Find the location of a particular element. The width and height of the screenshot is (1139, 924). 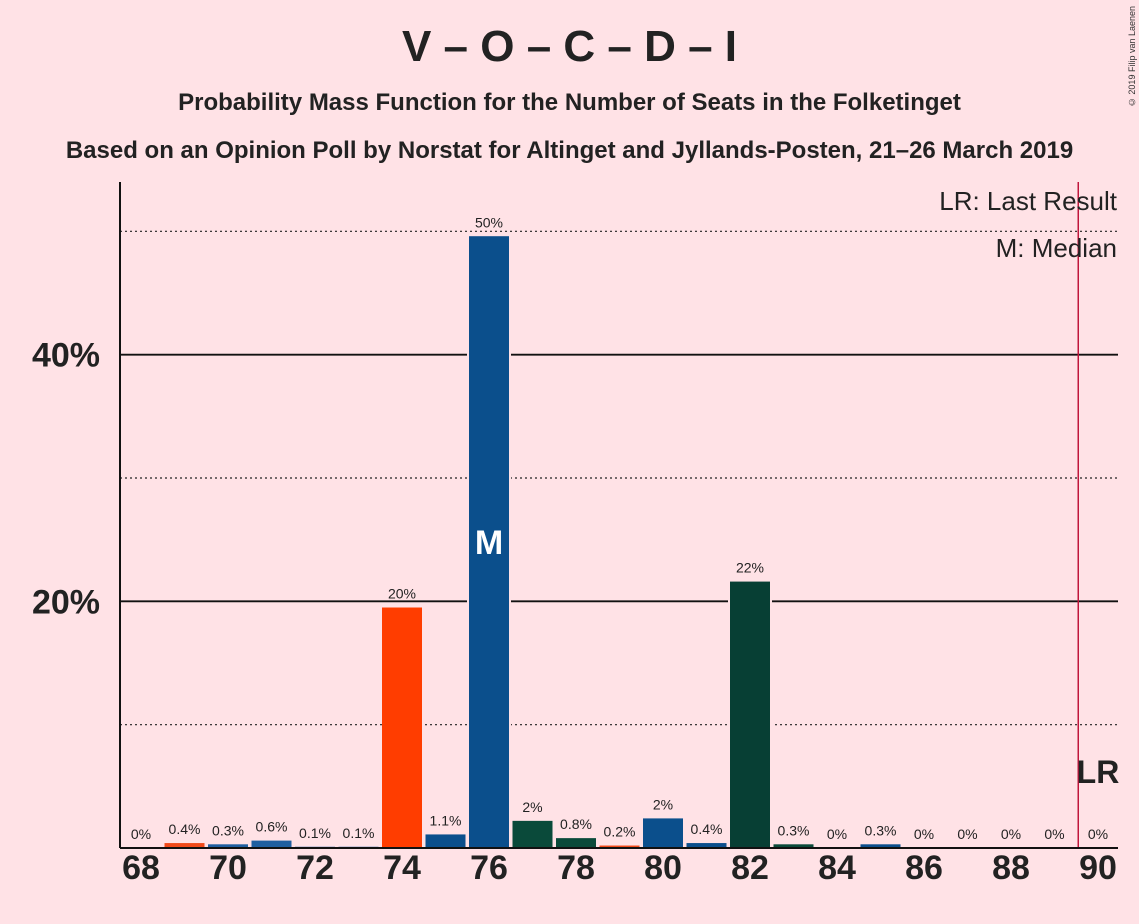

x-tick-label: 82 is located at coordinates (750, 868).